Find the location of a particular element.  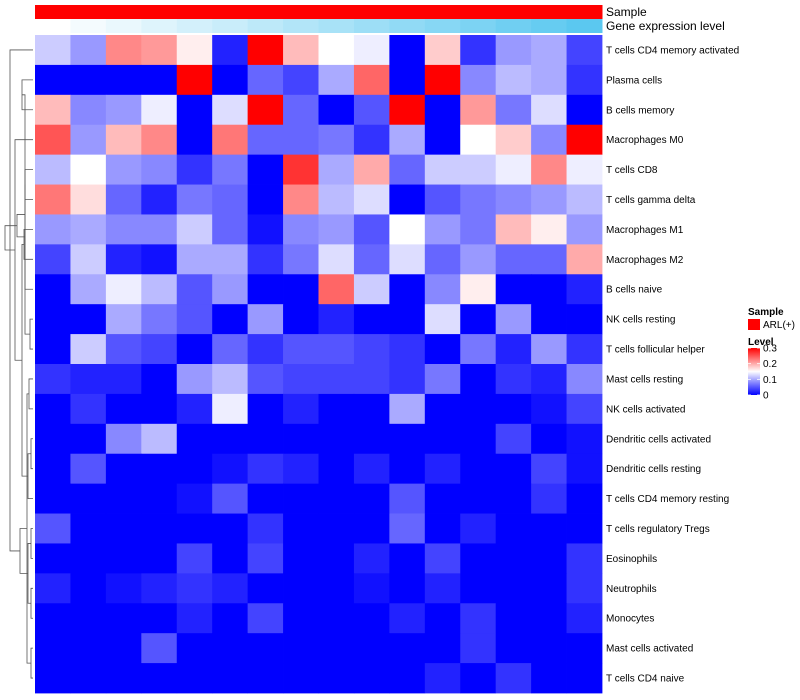

row-label: Monocytes is located at coordinates (630, 619).